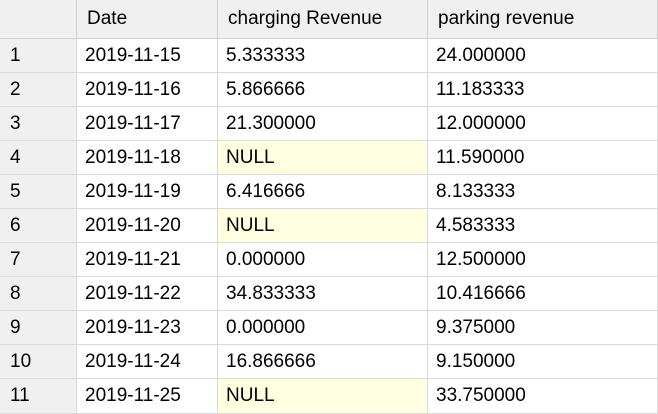  Describe the element at coordinates (323, 90) in the screenshot. I see `charging-revenue-cell: 5.866666` at that location.